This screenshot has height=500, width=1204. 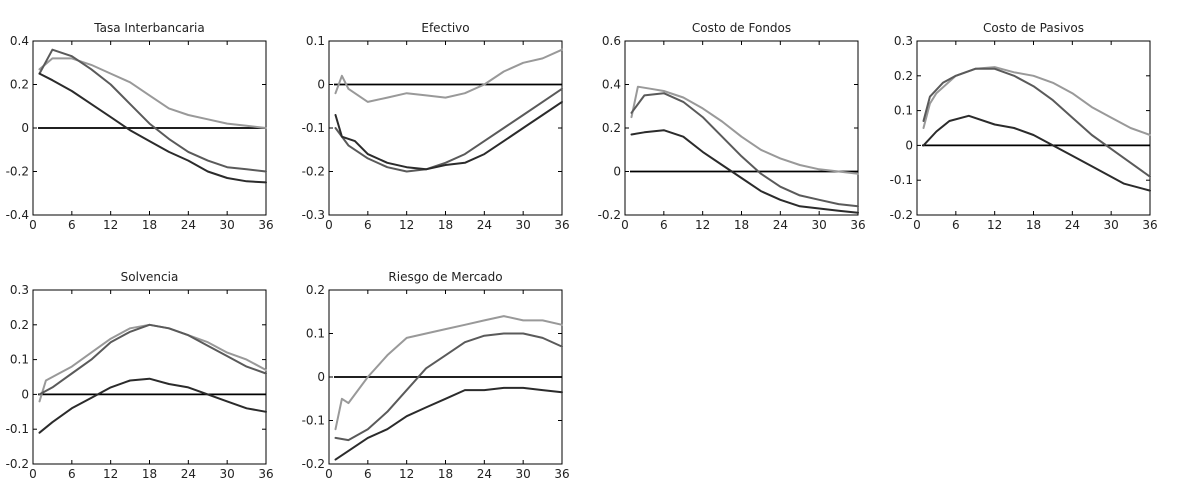 What do you see at coordinates (148, 28) in the screenshot?
I see `chart-title: Tasa Interbancaria` at bounding box center [148, 28].